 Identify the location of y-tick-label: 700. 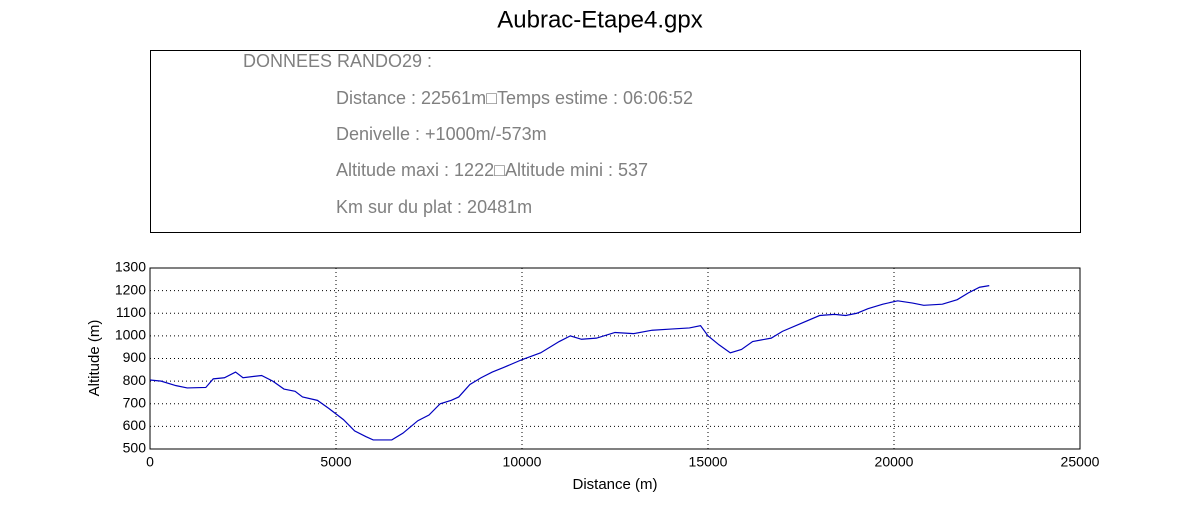
(135, 402).